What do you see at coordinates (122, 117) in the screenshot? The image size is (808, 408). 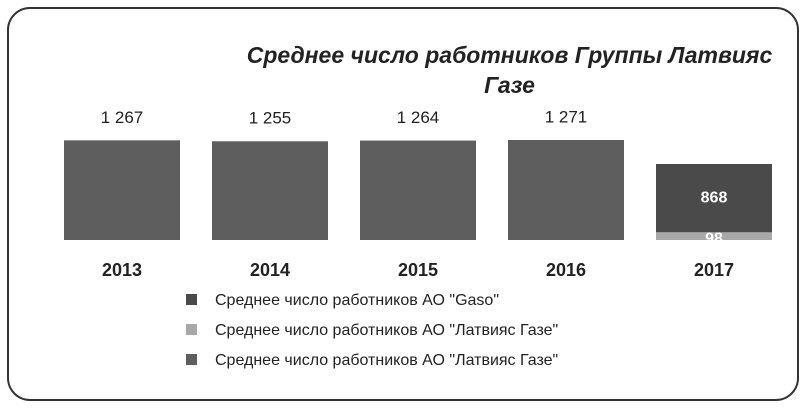 I see `value-label: 1 267` at bounding box center [122, 117].